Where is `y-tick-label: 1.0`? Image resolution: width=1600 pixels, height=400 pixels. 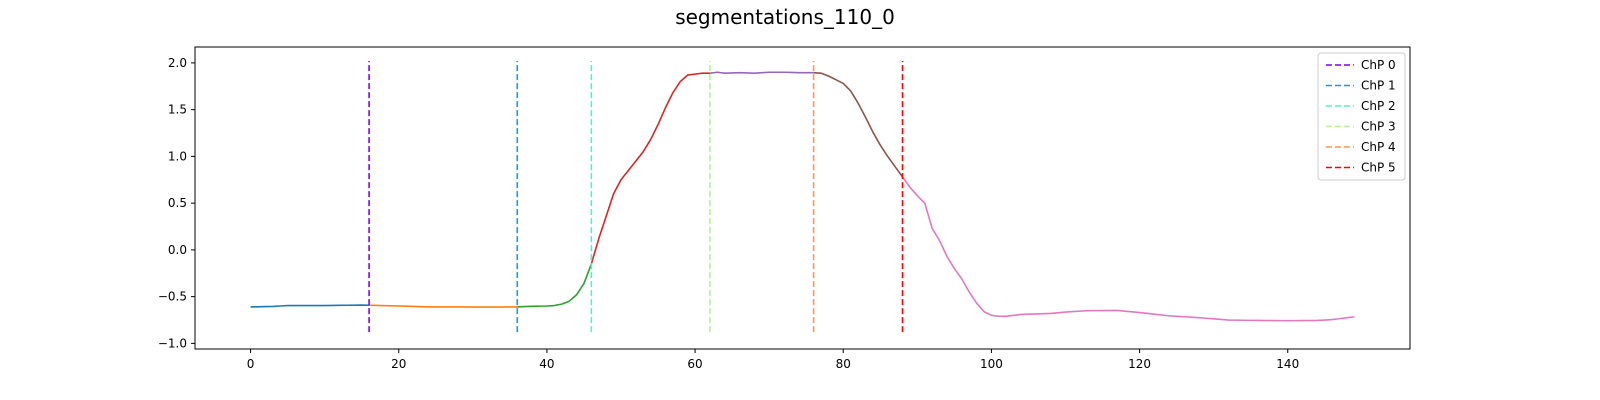
y-tick-label: 1.0 is located at coordinates (177, 156).